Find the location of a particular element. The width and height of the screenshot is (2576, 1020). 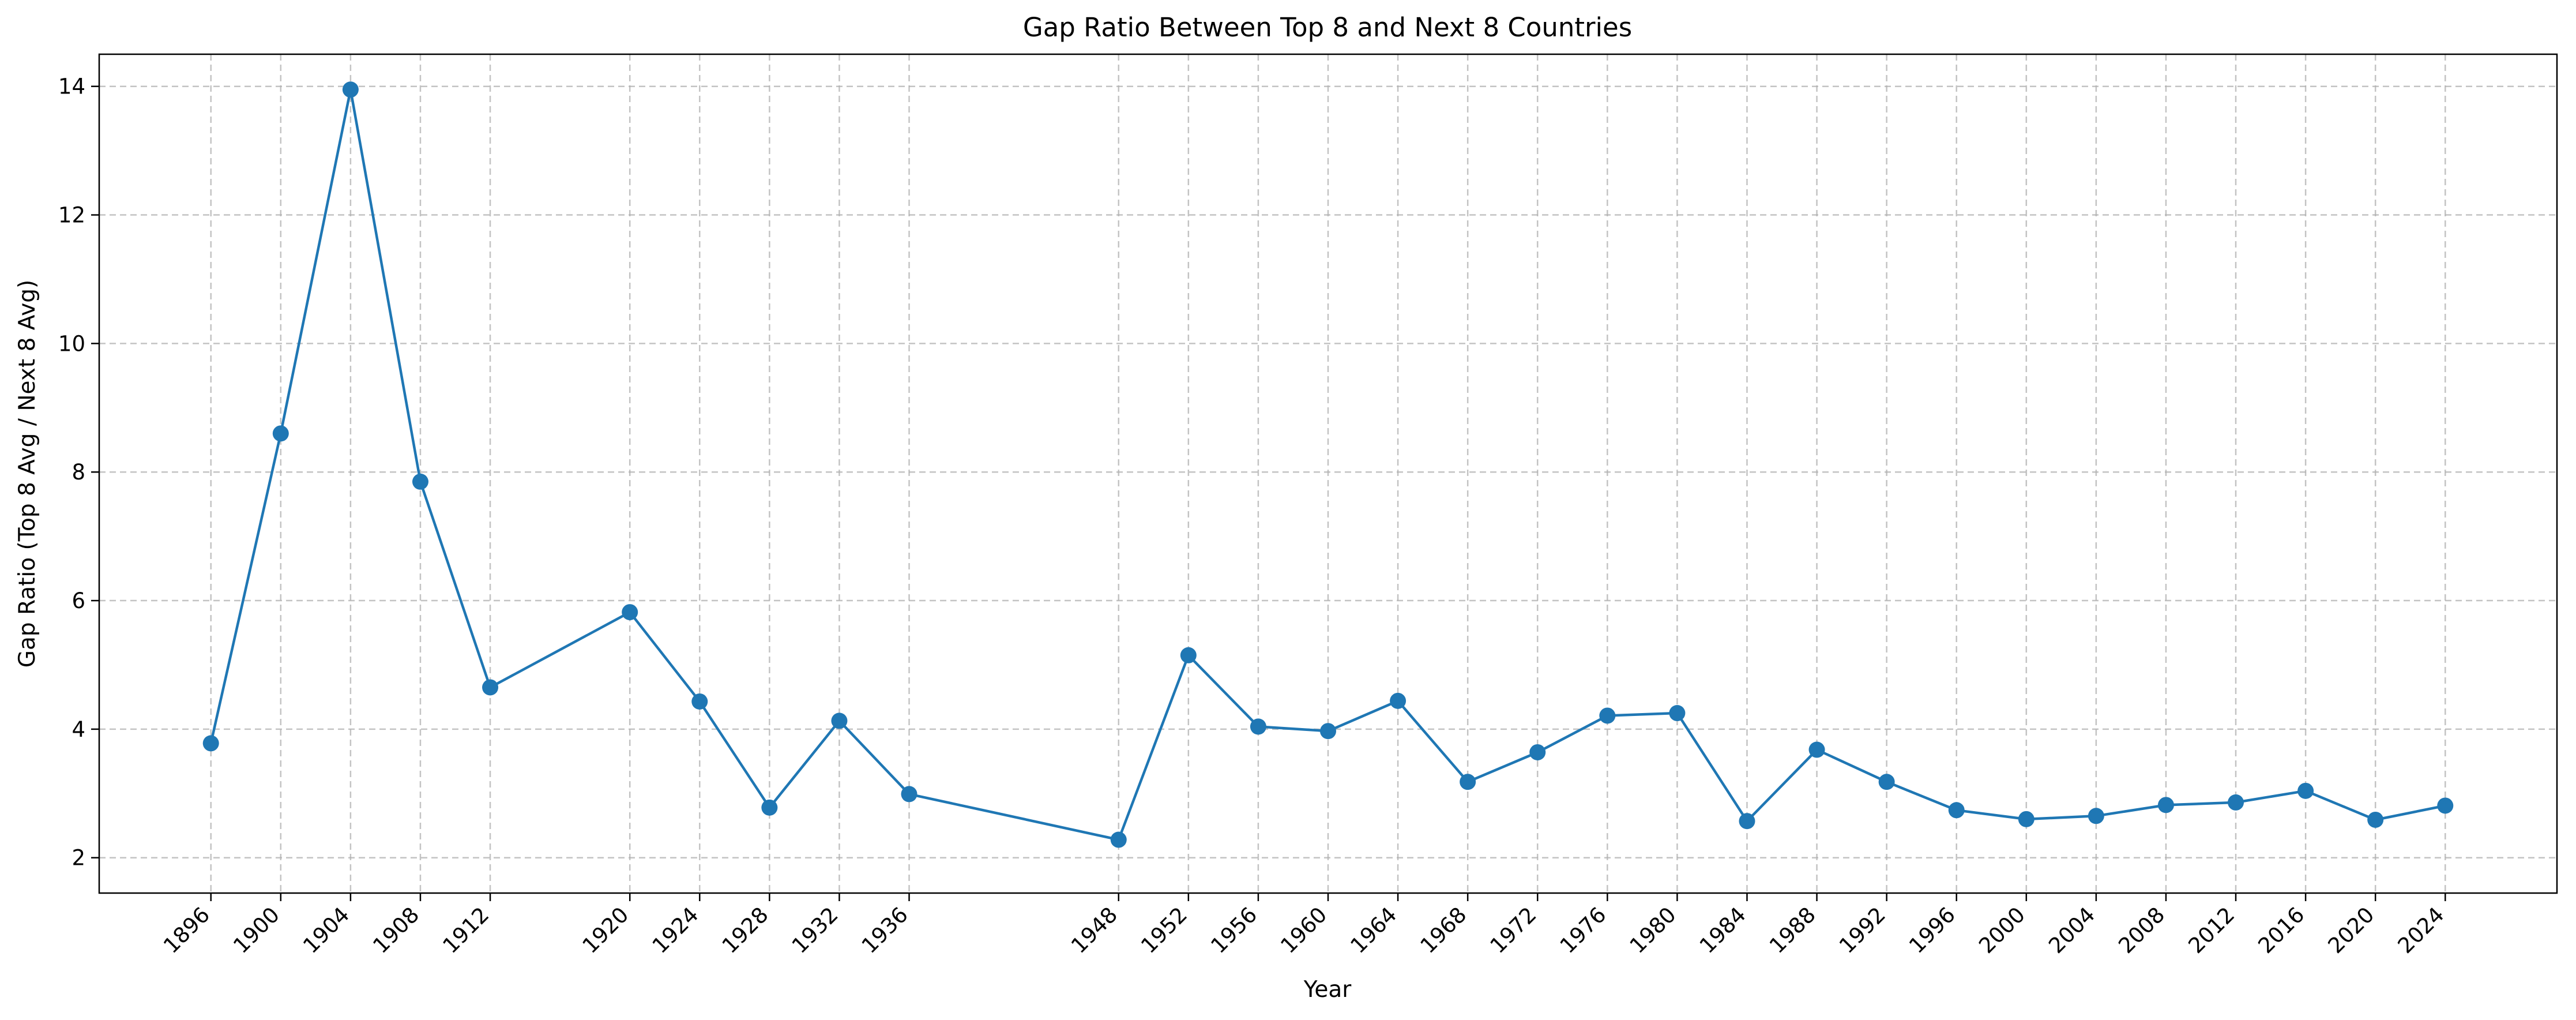

x-tick-label: 1972 is located at coordinates (1513, 930).